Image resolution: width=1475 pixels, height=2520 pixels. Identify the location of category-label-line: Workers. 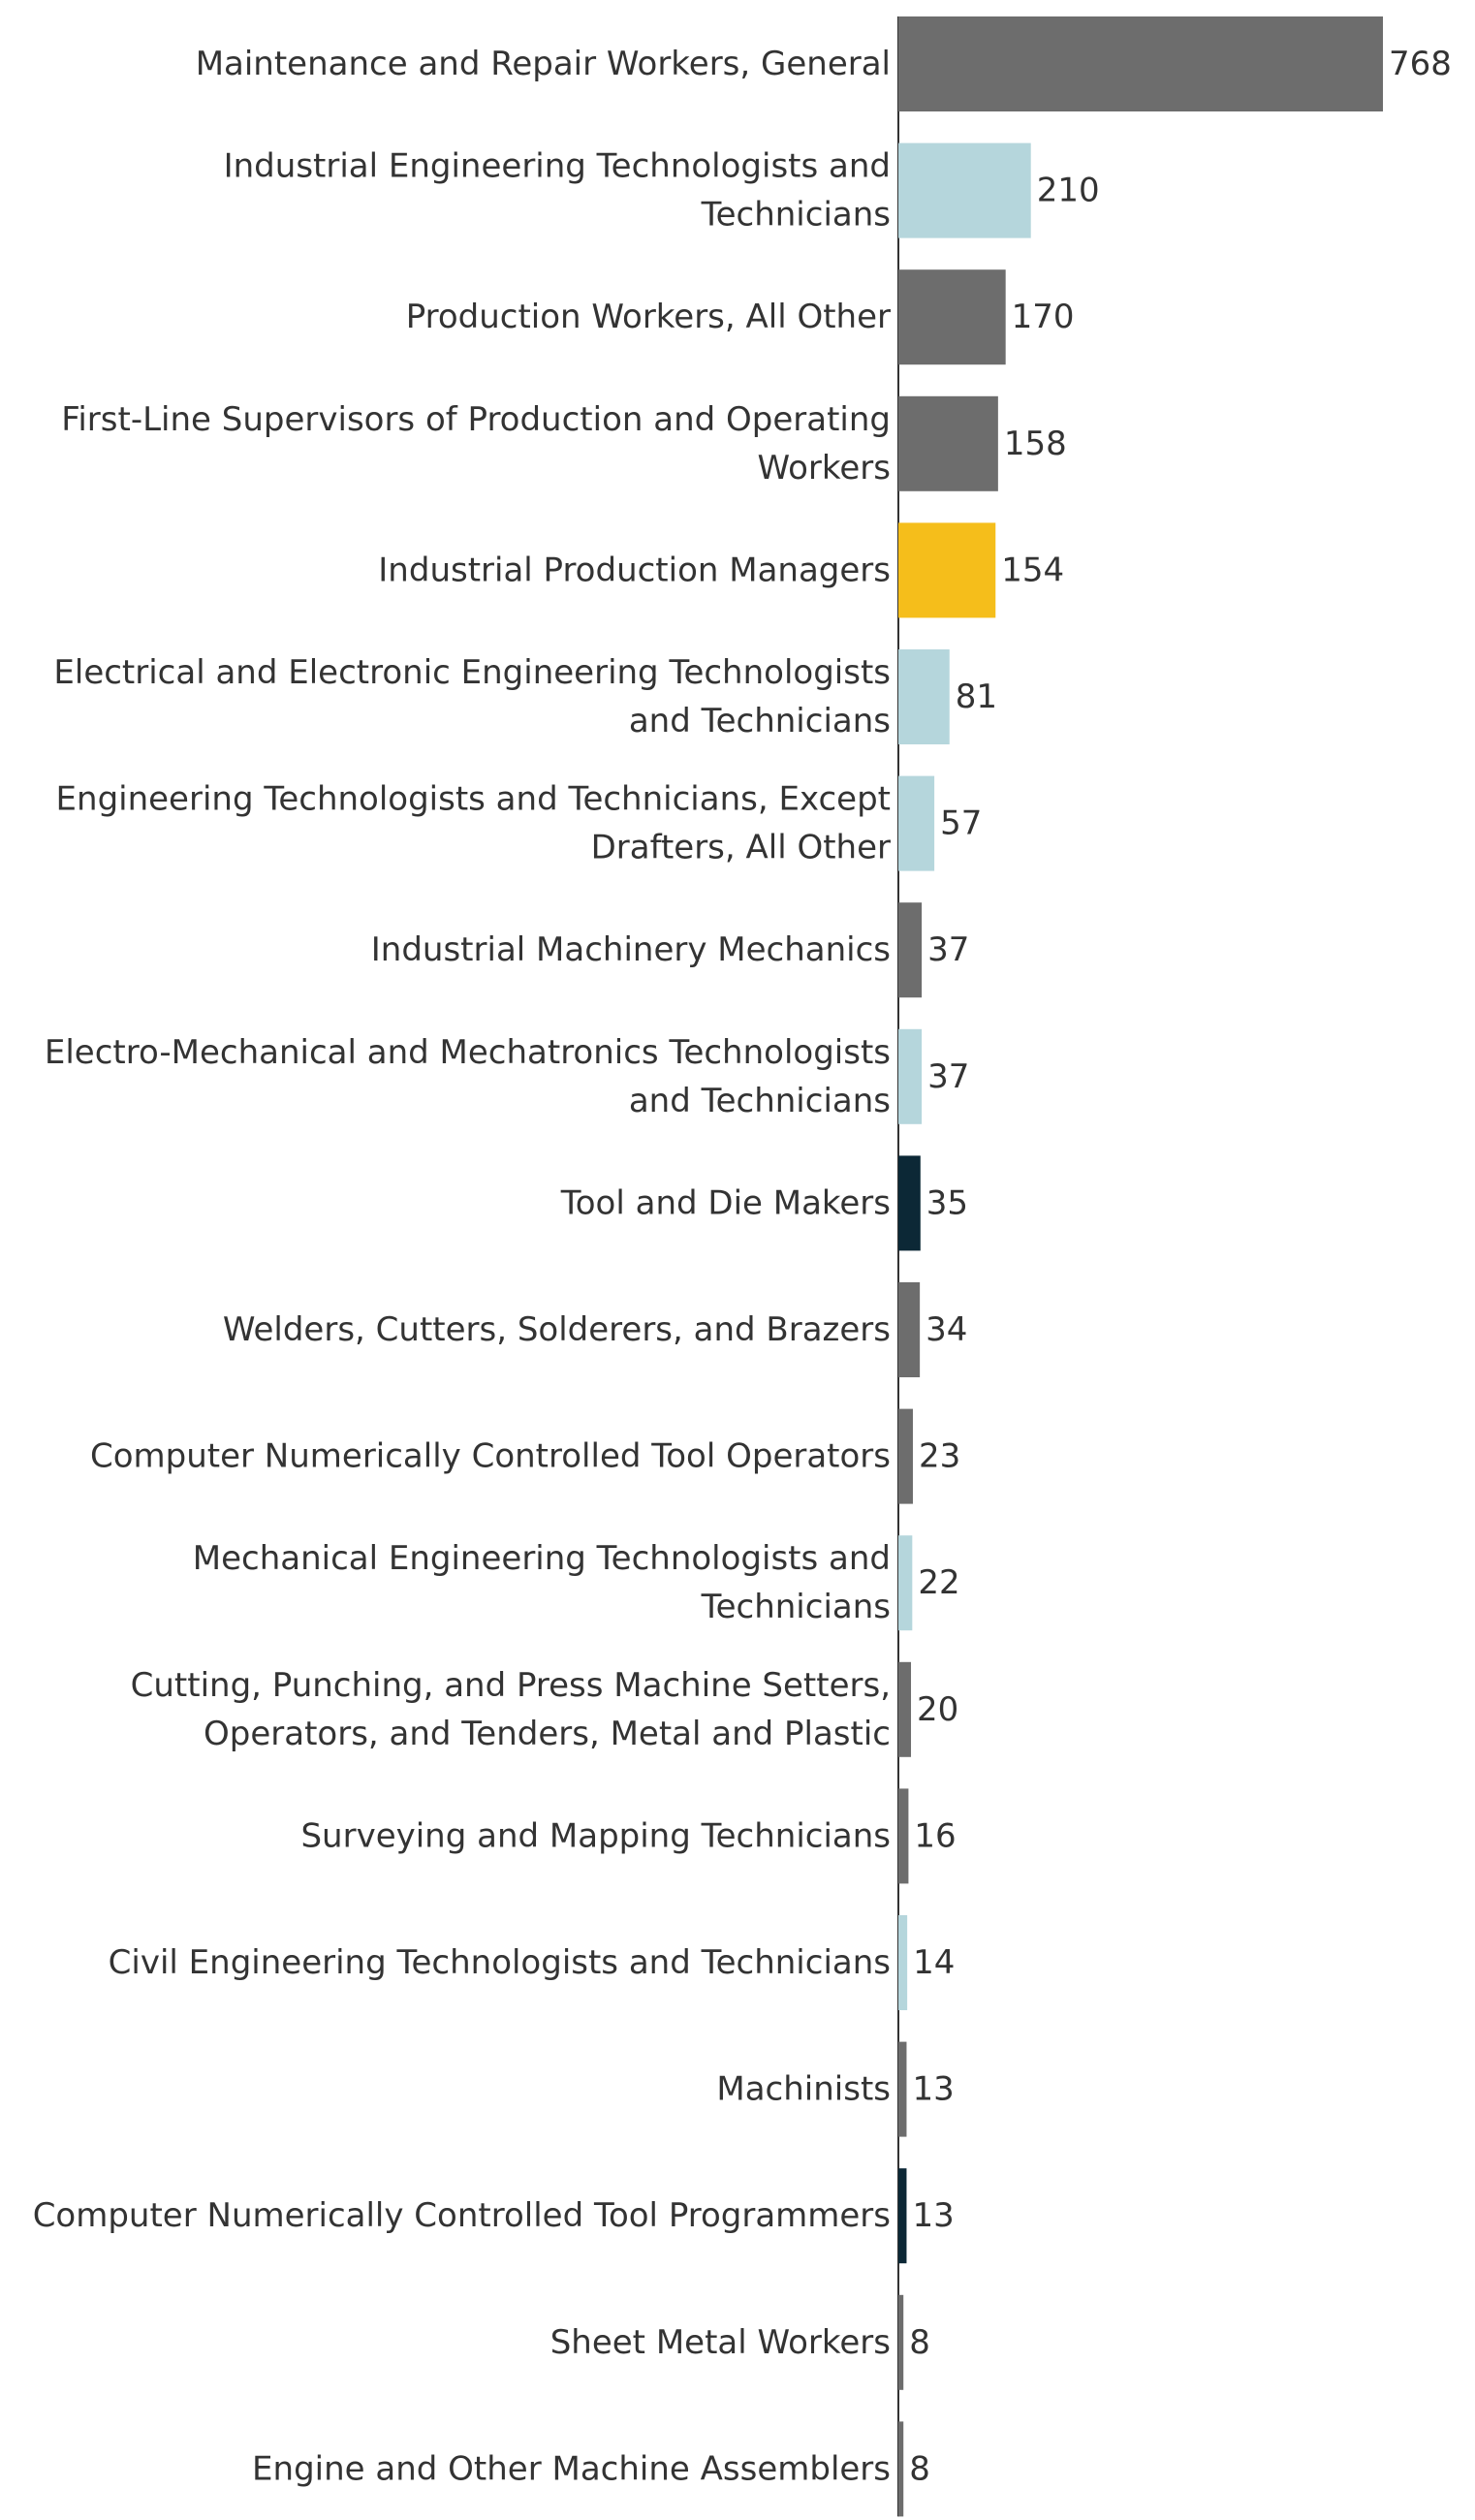
(825, 468).